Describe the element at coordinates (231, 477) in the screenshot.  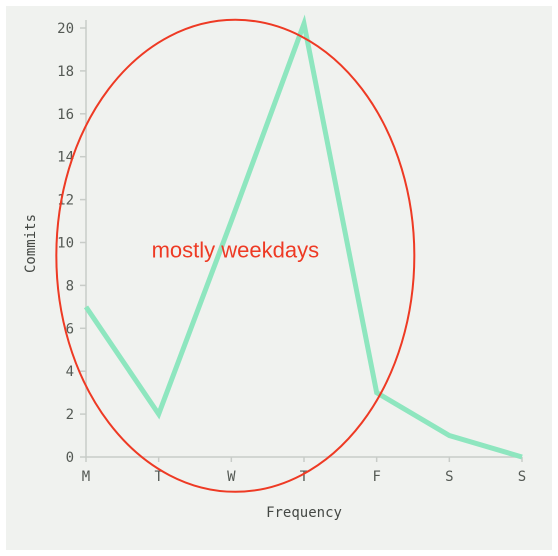
I see `x-tick-label: W` at that location.